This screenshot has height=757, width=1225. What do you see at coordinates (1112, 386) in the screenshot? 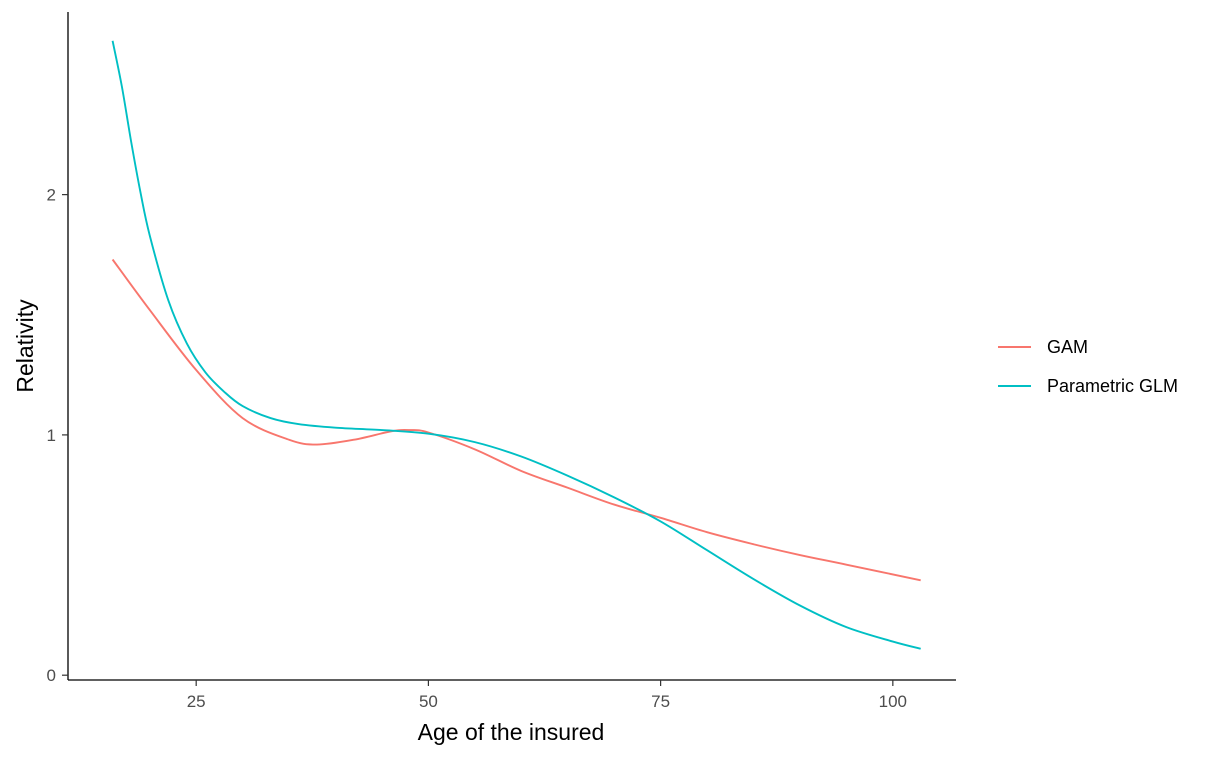
I see `legend-label-parametric-glm: Parametric GLM` at bounding box center [1112, 386].